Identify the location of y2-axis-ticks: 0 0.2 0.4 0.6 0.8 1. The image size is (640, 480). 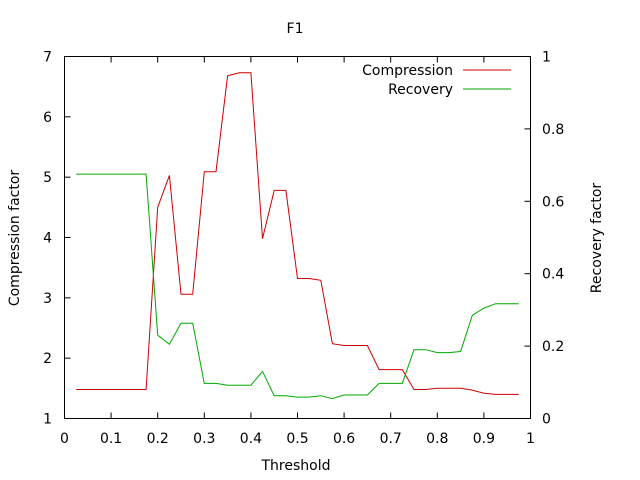
(544, 239).